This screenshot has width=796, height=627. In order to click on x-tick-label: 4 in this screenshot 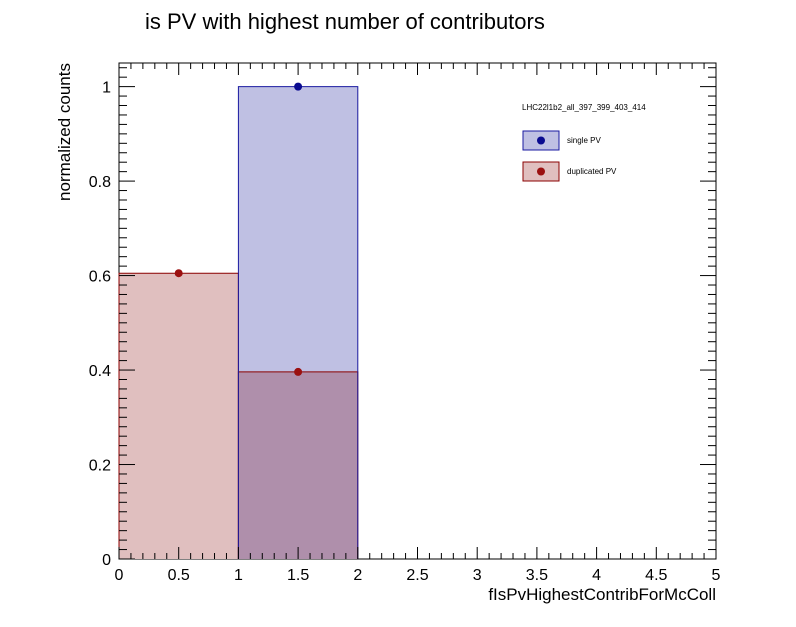, I will do `click(596, 575)`.